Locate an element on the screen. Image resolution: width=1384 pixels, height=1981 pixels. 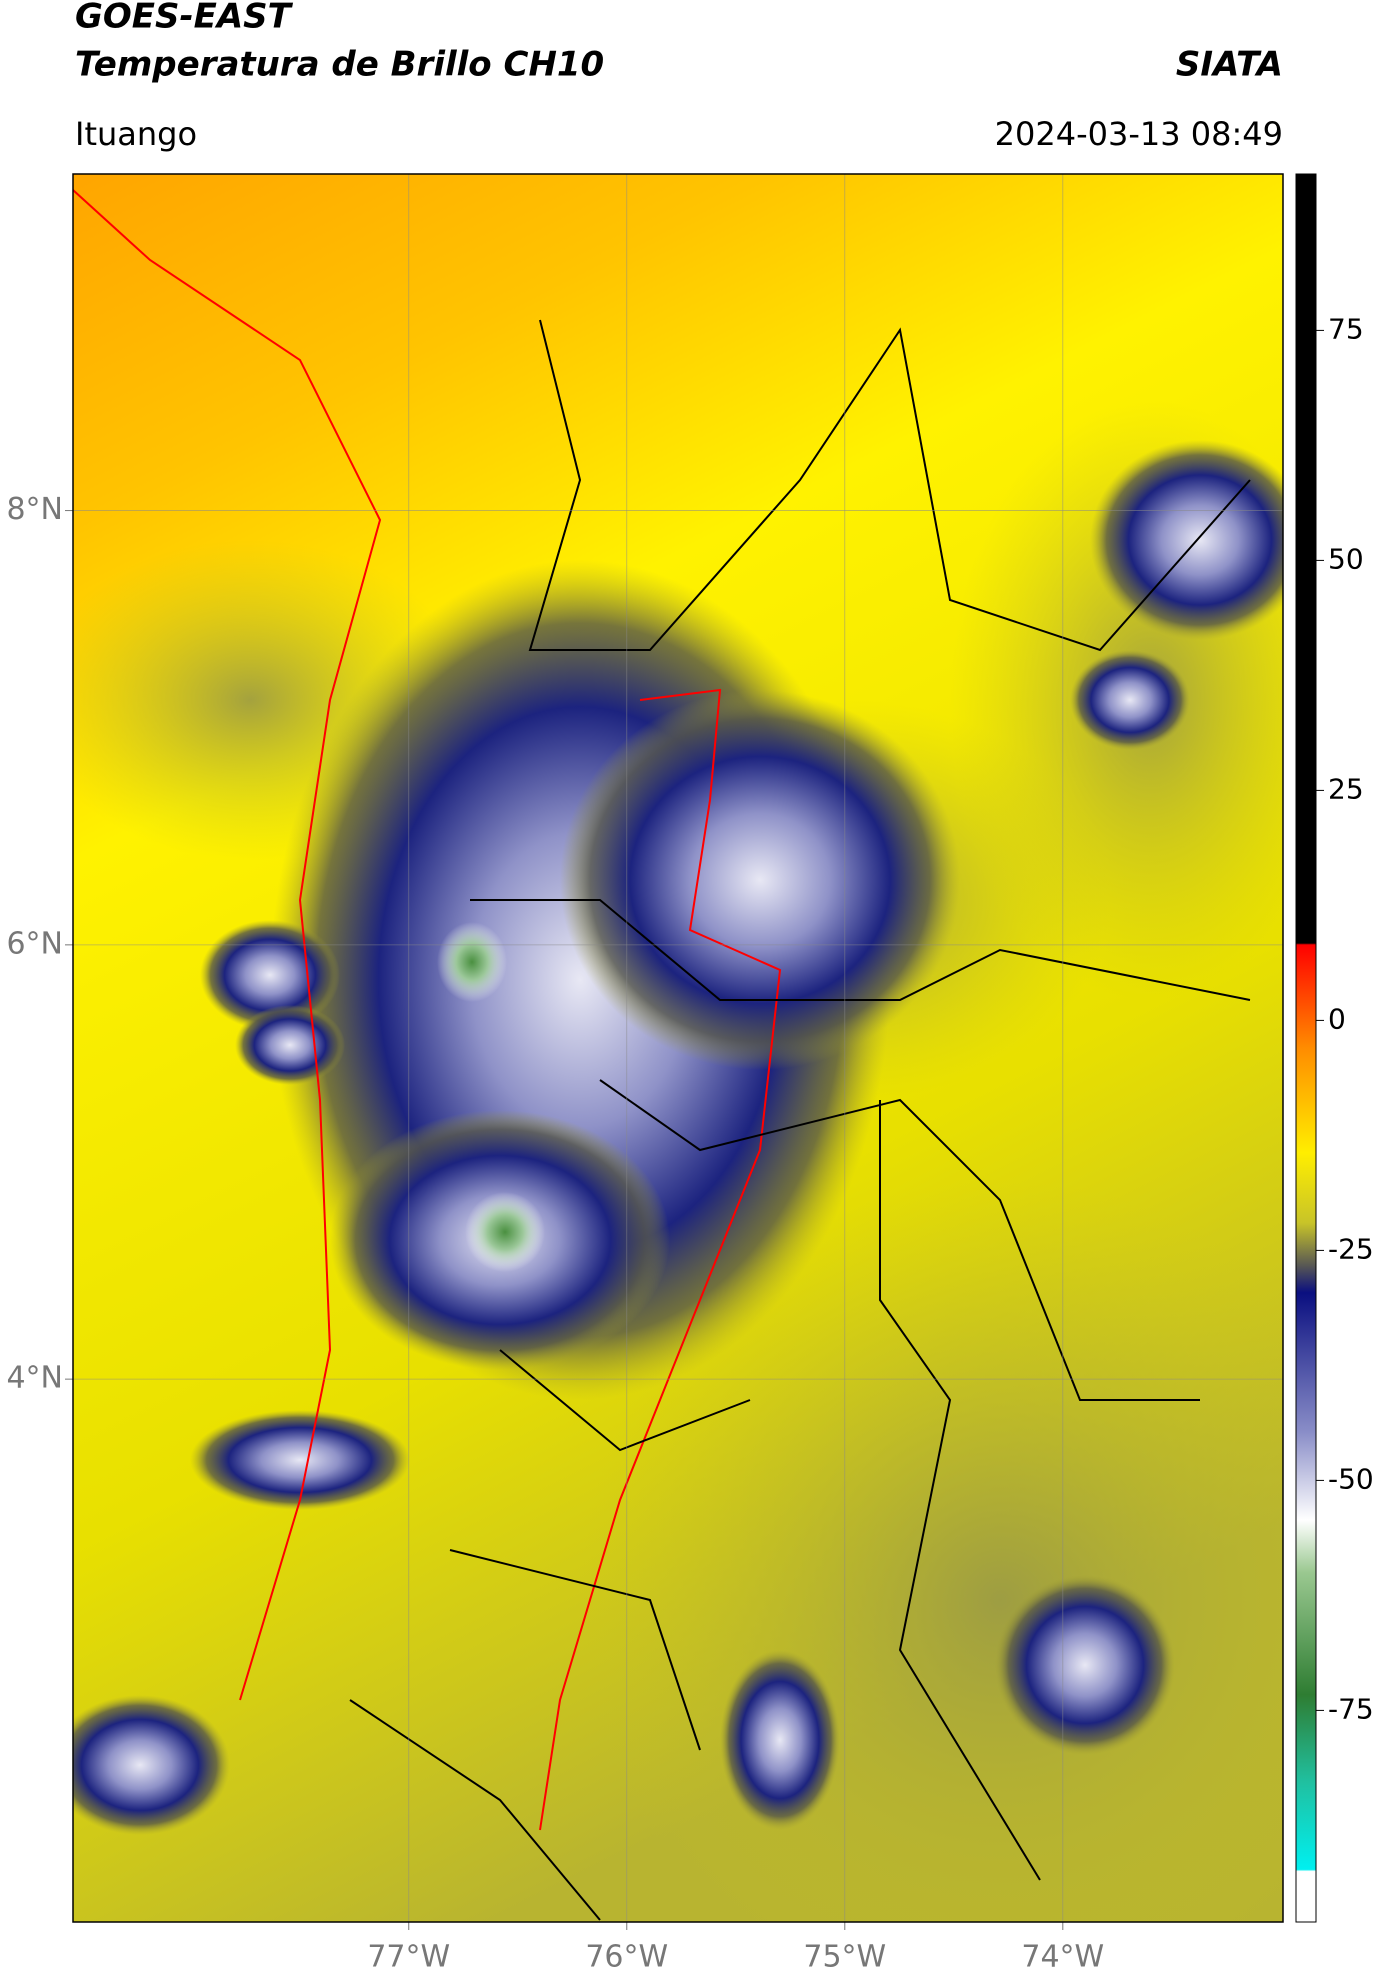
subtitle: Temperatura de Brillo CH10 is located at coordinates (339, 65).